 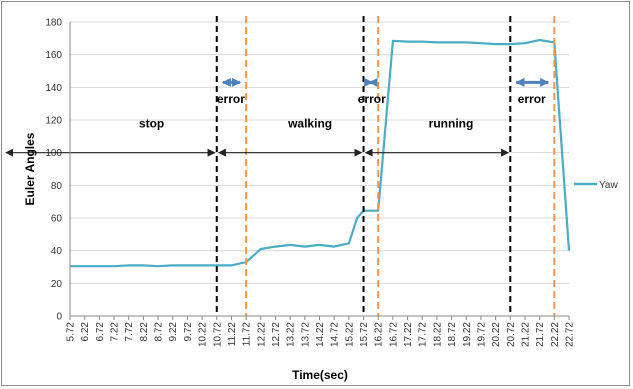 I want to click on x-tick-label: 14.22, so click(x=320, y=334).